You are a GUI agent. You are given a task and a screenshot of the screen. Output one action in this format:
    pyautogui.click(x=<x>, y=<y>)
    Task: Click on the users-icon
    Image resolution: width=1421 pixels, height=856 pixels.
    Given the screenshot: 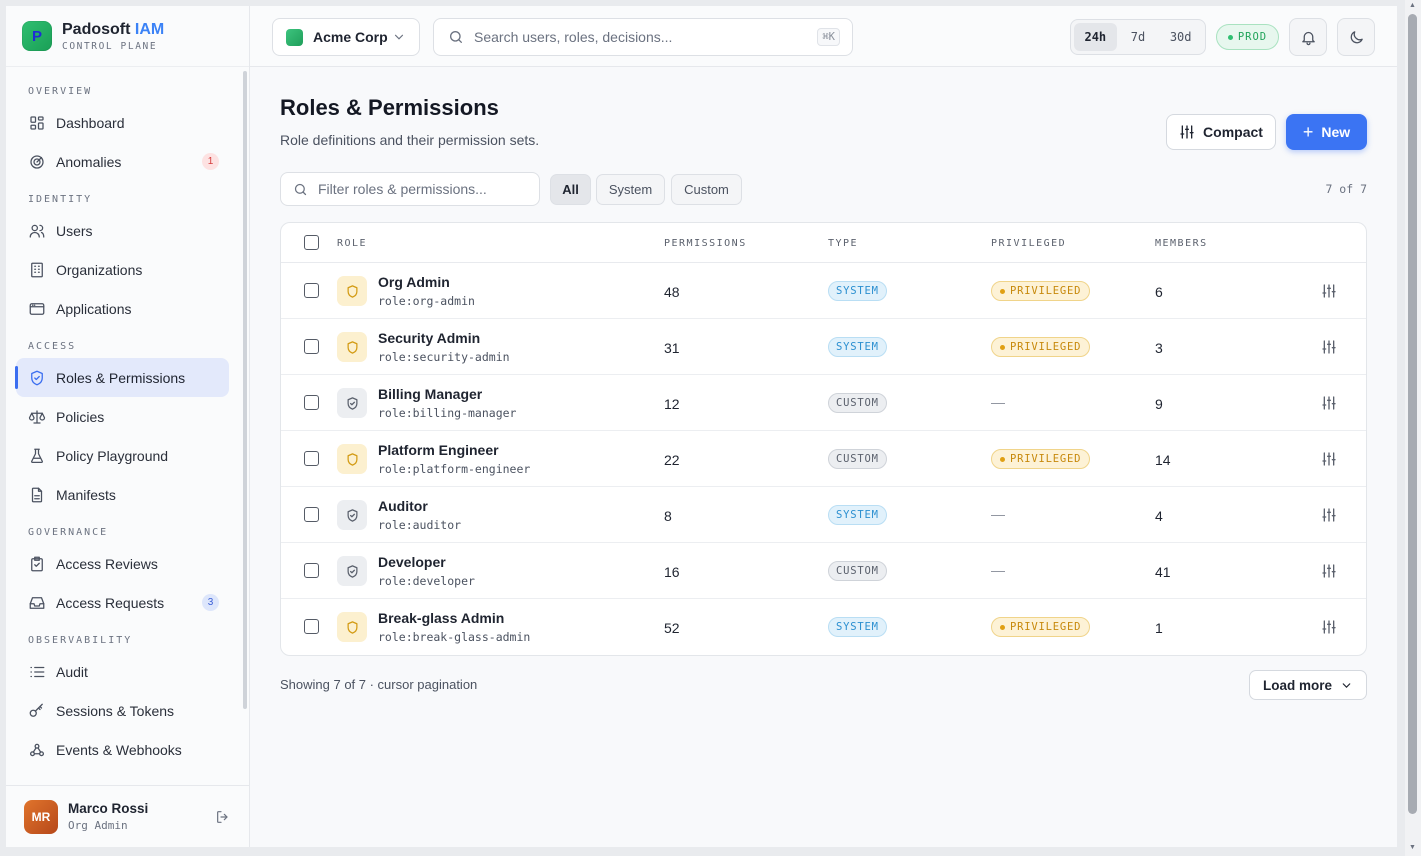 What is the action you would take?
    pyautogui.click(x=37, y=231)
    